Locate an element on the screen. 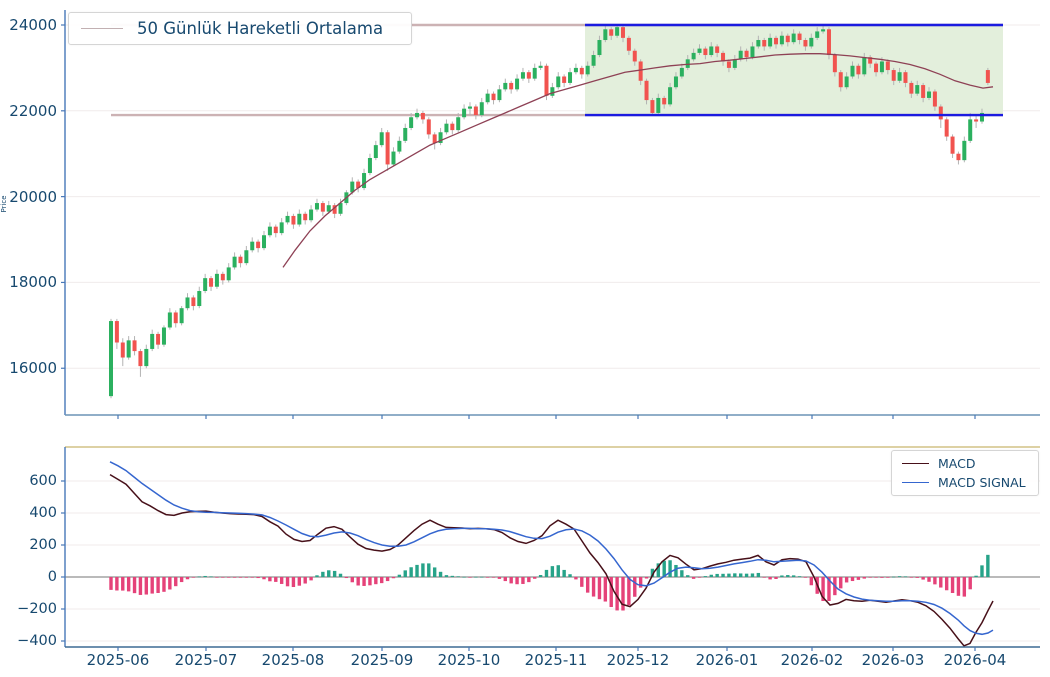  macd-ytick-label: 400 is located at coordinates (43, 513).